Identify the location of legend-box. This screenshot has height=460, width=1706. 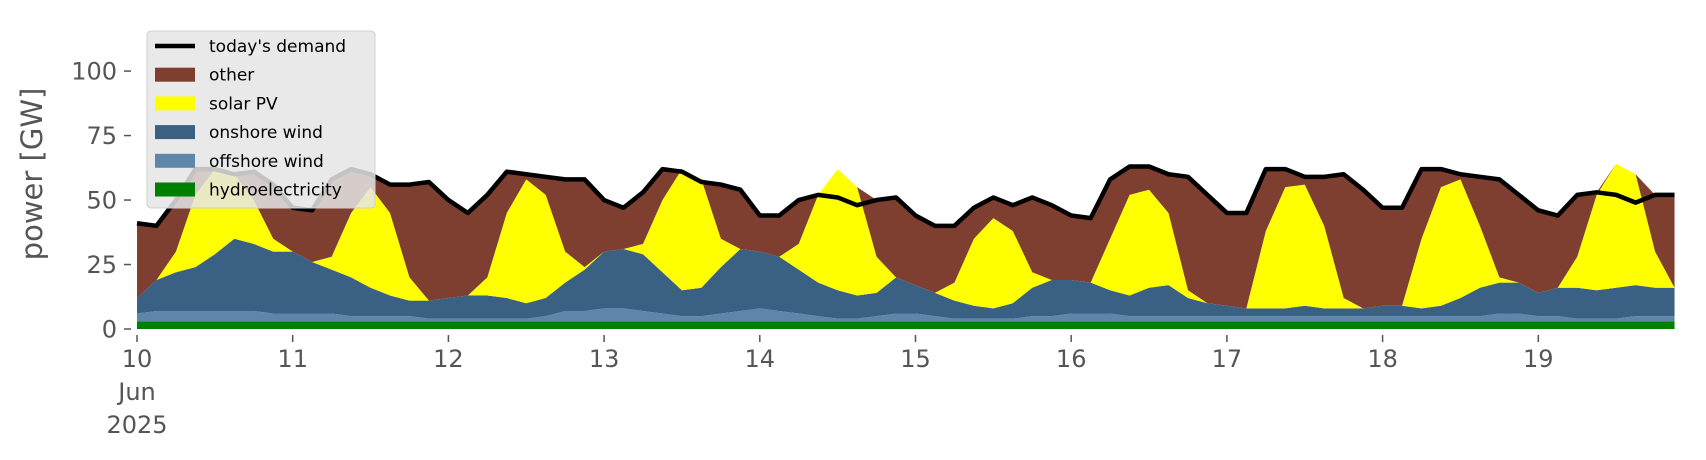
(261, 119).